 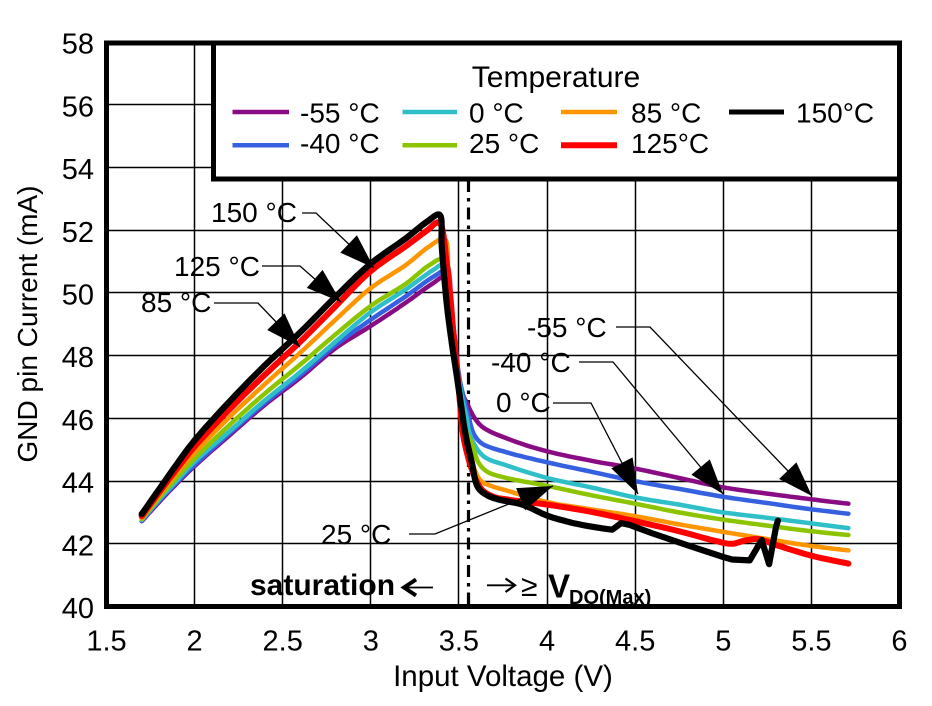 What do you see at coordinates (27, 324) in the screenshot?
I see `svg-text: GND pin Current (mA)` at bounding box center [27, 324].